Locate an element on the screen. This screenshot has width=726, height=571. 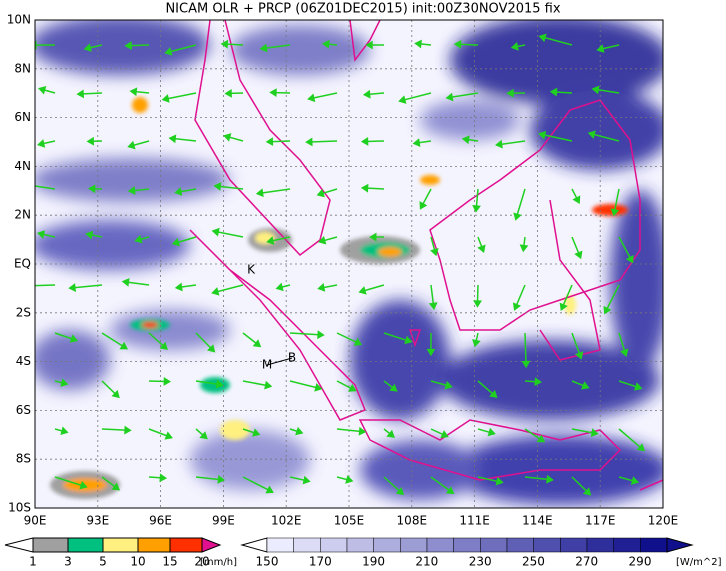
lat-label: 2S is located at coordinates (23, 312).